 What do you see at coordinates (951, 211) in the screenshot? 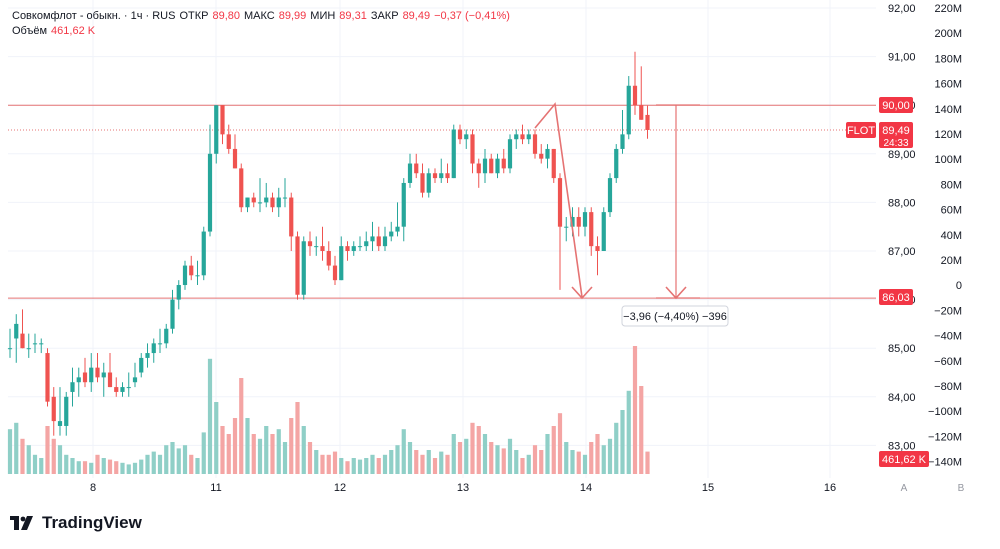
I see `volume-tick-label: 60M` at bounding box center [951, 211].